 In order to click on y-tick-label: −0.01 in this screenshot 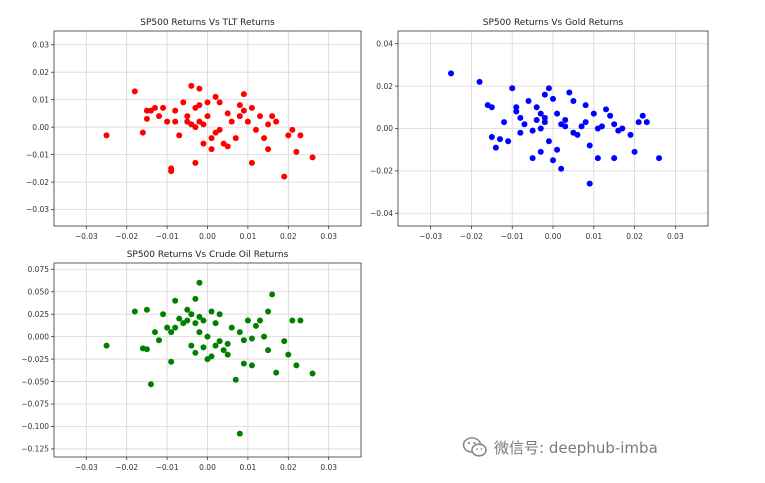, I will do `click(37, 154)`.